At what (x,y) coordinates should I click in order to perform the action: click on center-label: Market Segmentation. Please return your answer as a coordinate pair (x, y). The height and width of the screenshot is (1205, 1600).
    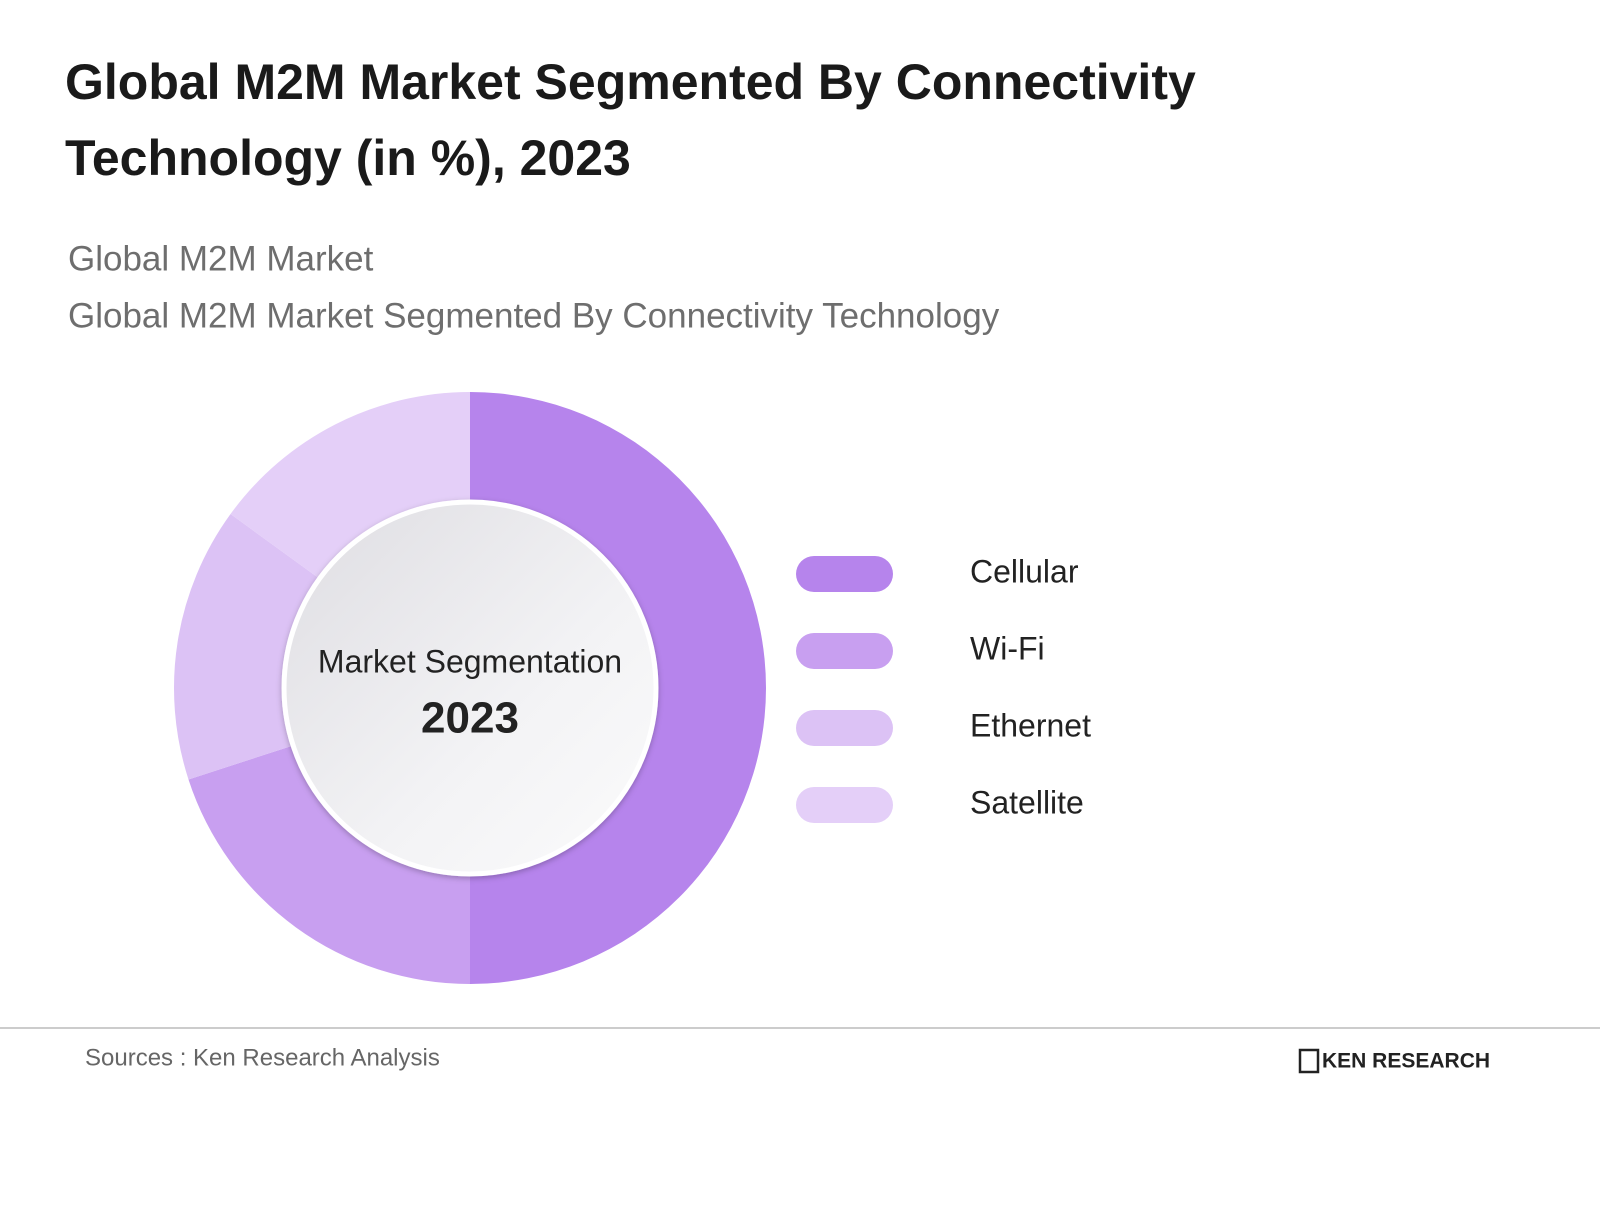
    Looking at the image, I should click on (470, 661).